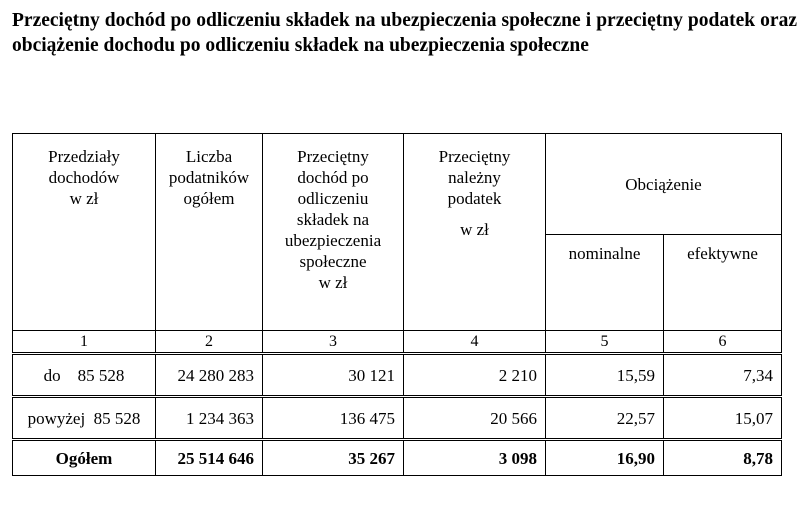  Describe the element at coordinates (474, 374) in the screenshot. I see `cell: 2 210` at that location.